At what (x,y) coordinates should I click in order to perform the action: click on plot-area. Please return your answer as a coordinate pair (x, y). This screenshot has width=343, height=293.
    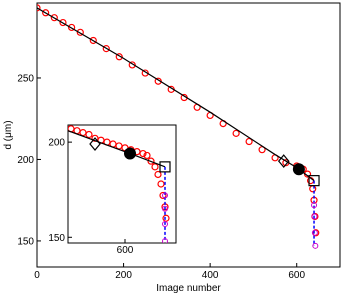
    Looking at the image, I should click on (122, 184).